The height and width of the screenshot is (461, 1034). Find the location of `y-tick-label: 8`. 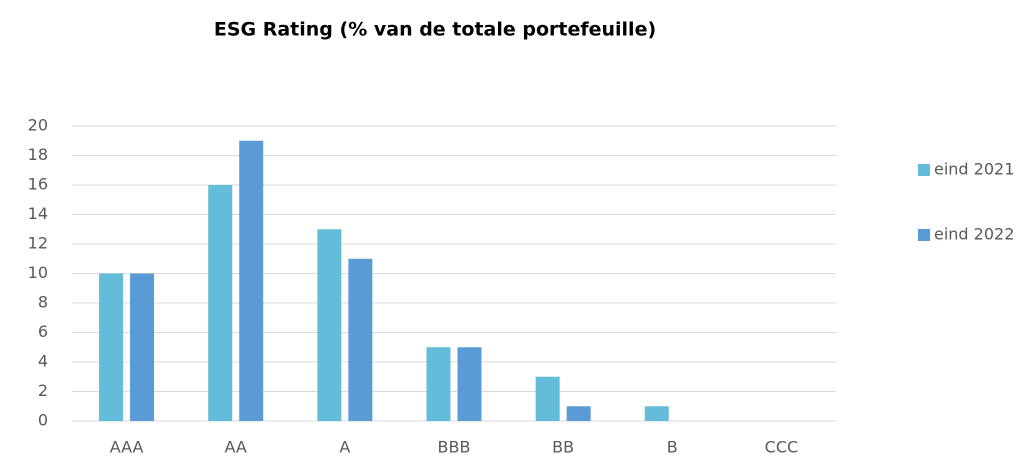

y-tick-label: 8 is located at coordinates (43, 302).